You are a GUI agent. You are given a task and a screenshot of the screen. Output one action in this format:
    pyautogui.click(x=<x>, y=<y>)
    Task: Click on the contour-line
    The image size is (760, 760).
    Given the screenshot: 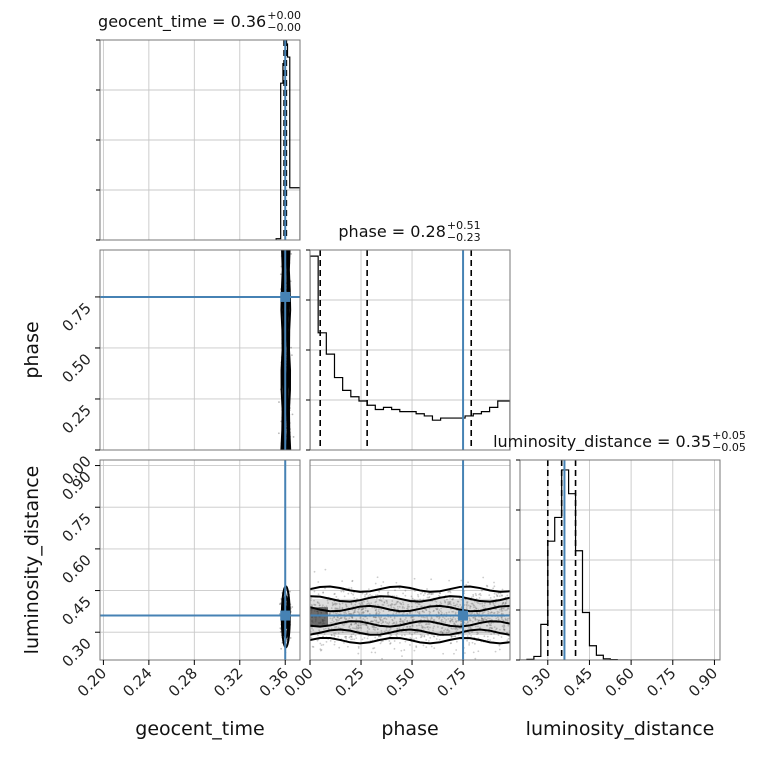 What is the action you would take?
    pyautogui.click(x=410, y=608)
    